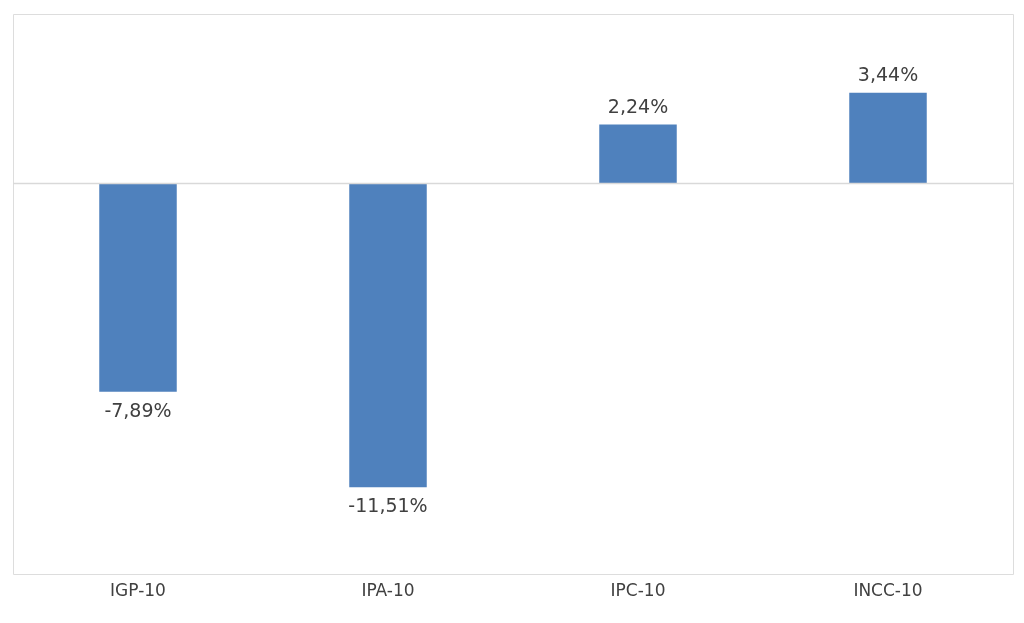 The image size is (1024, 623). Describe the element at coordinates (388, 589) in the screenshot. I see `x-tick-label: IPA-10` at that location.